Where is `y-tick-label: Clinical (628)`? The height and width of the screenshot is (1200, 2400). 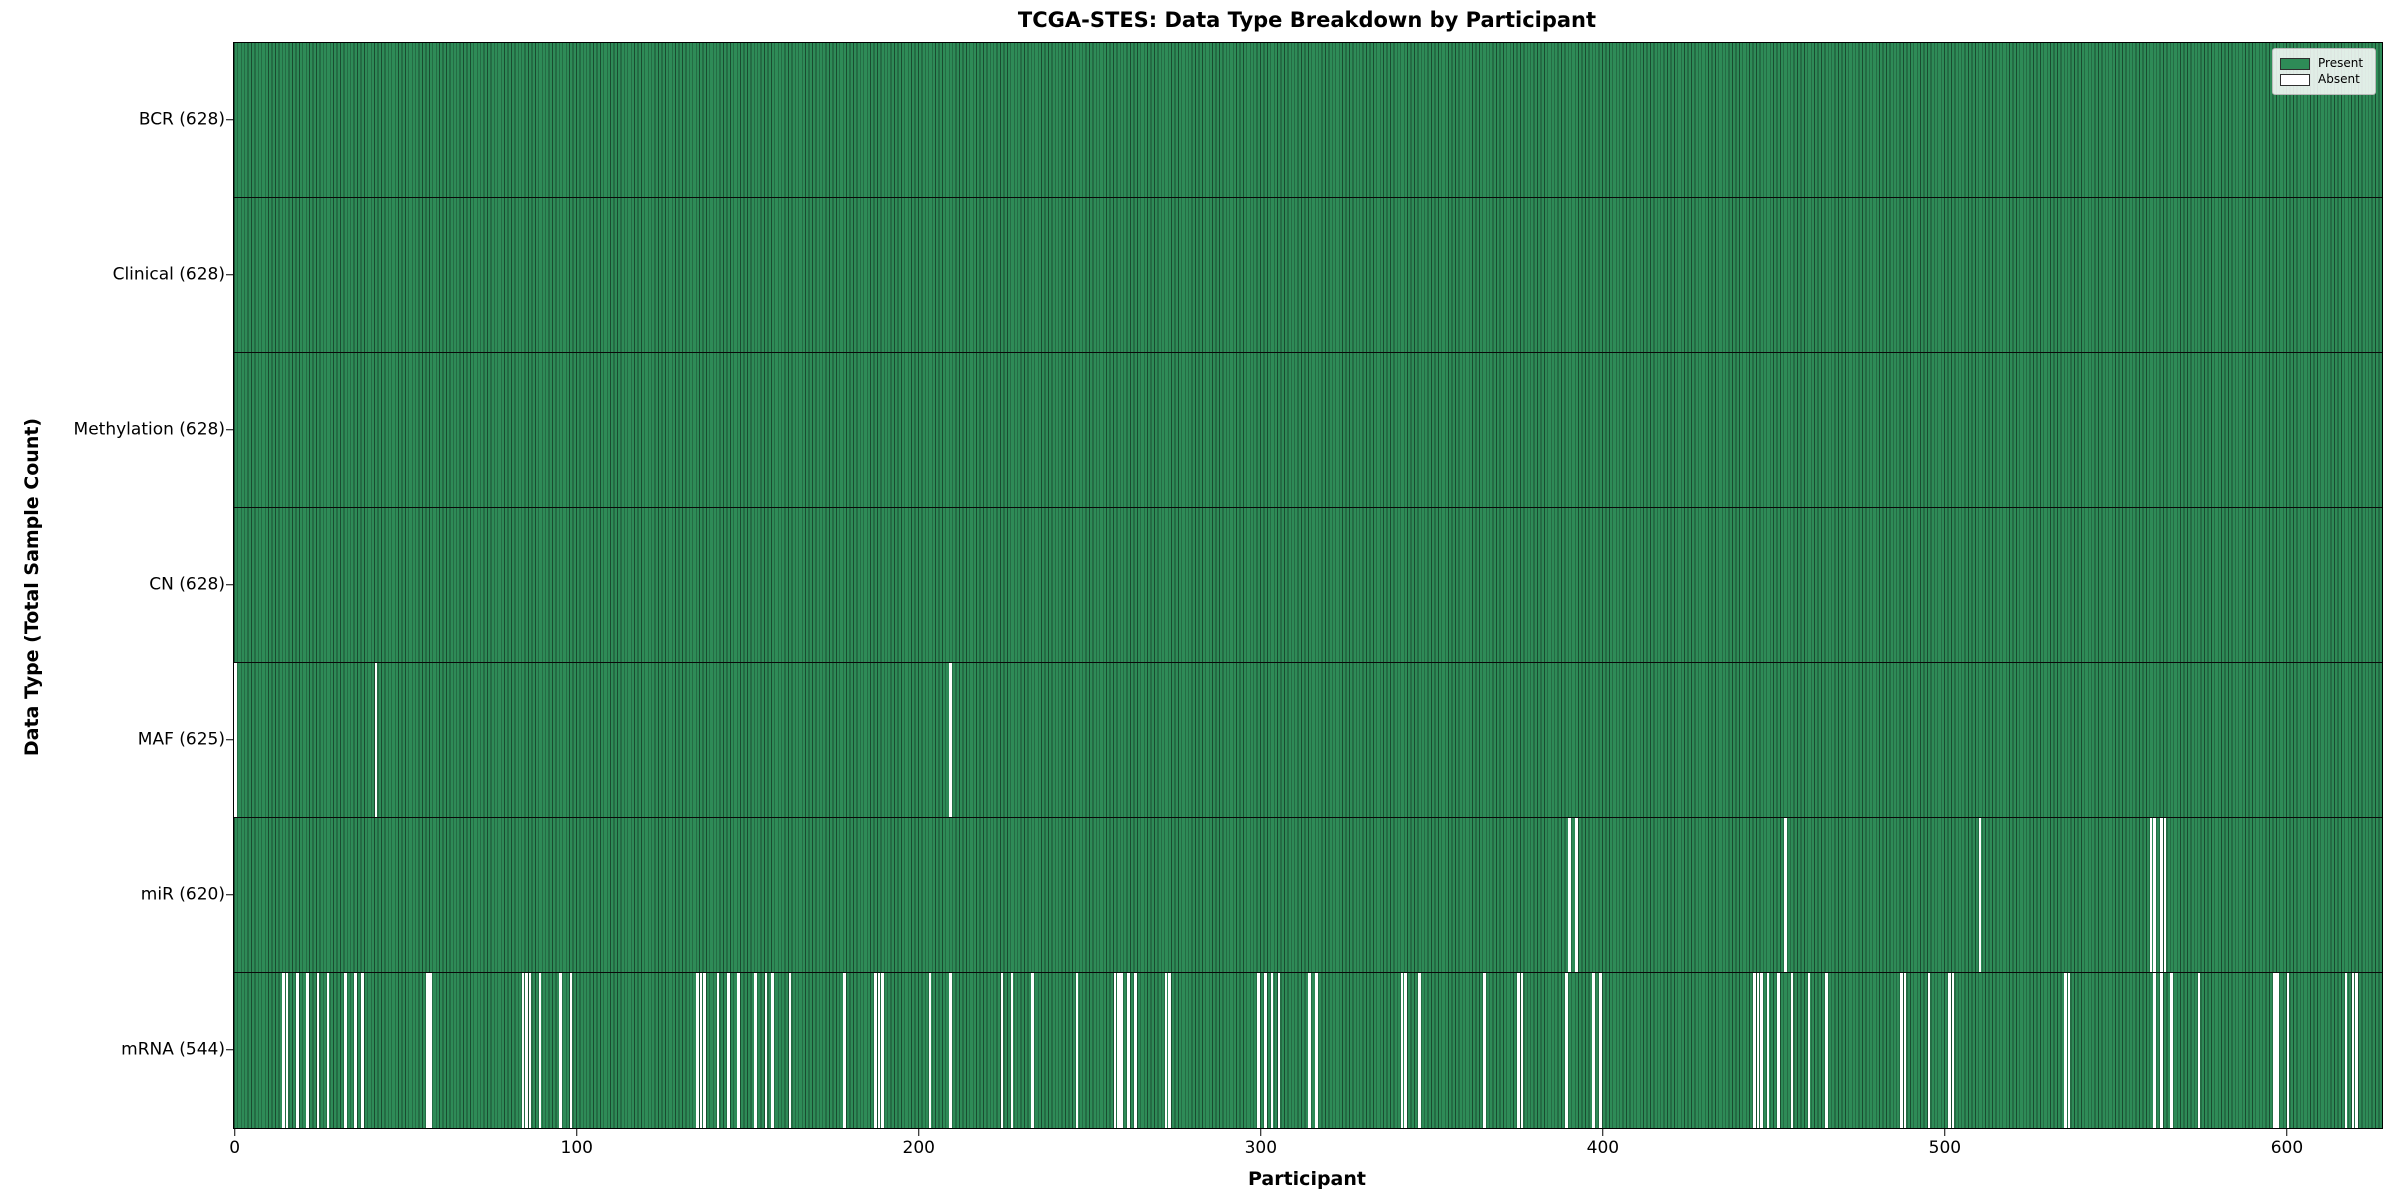
y-tick-label: Clinical (628) is located at coordinates (168, 274).